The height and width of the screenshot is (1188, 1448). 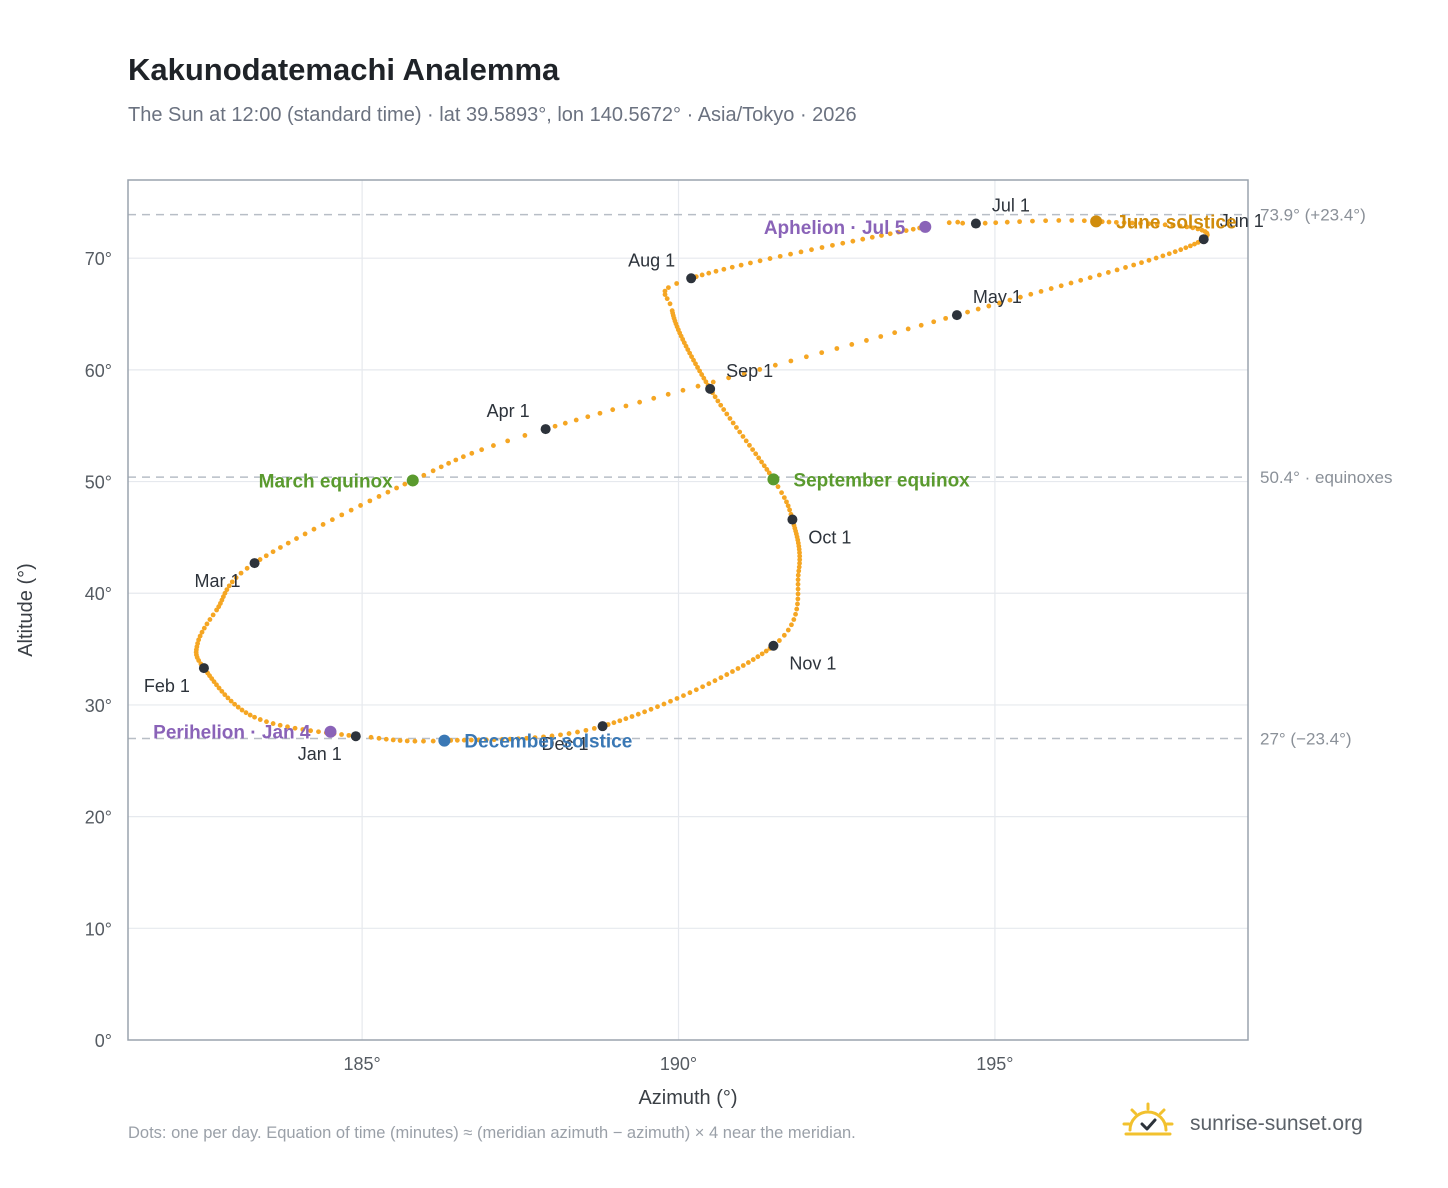 I want to click on y-tick-label: 70°, so click(x=98, y=259).